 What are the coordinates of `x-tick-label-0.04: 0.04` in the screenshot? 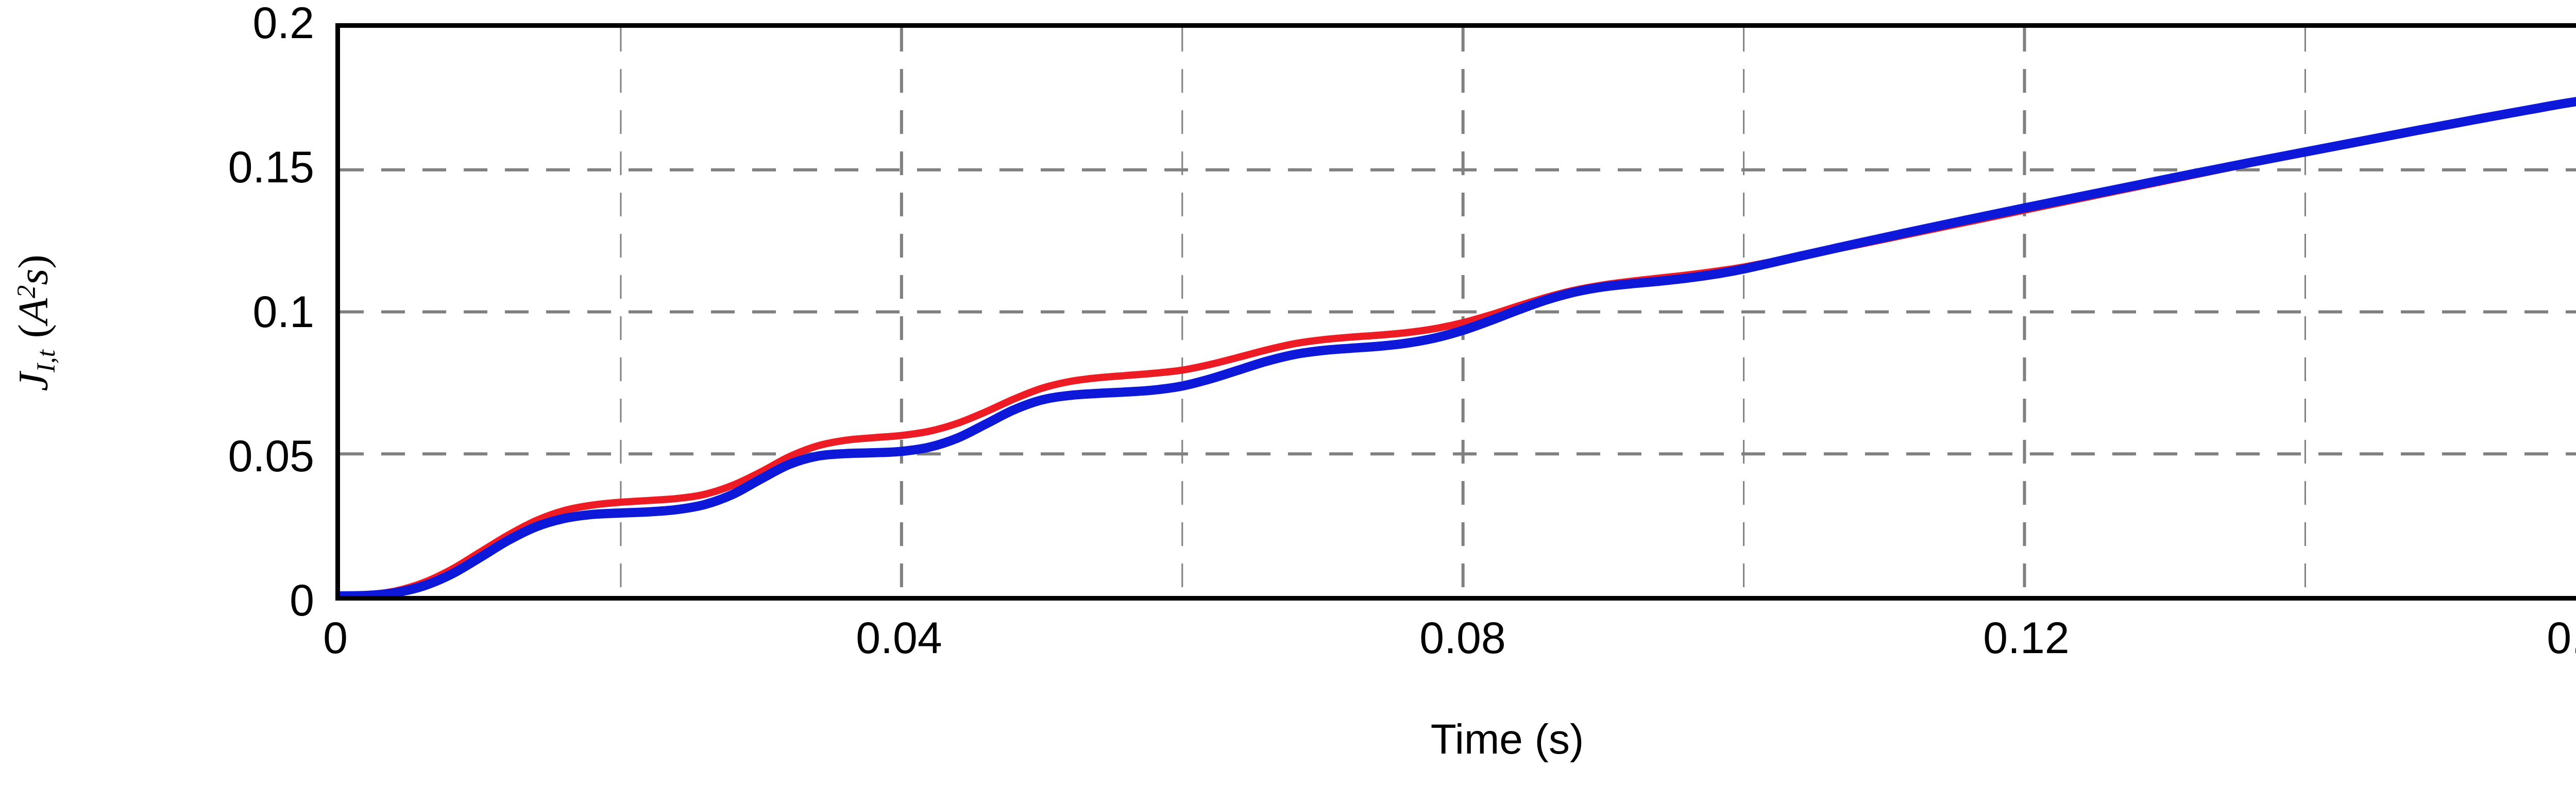 It's located at (899, 638).